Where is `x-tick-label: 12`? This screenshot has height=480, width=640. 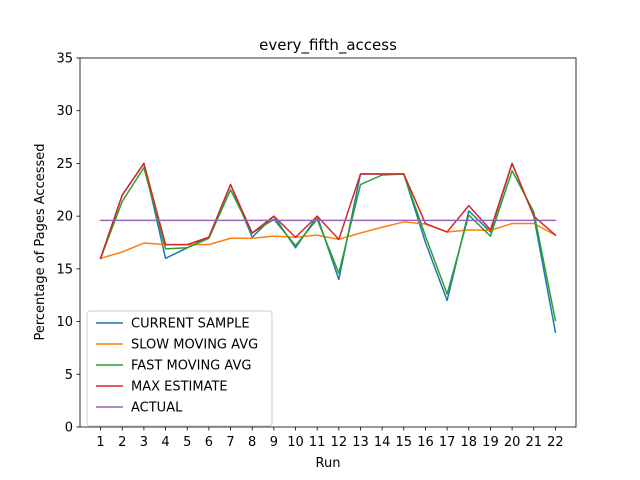
x-tick-label: 12 is located at coordinates (339, 442).